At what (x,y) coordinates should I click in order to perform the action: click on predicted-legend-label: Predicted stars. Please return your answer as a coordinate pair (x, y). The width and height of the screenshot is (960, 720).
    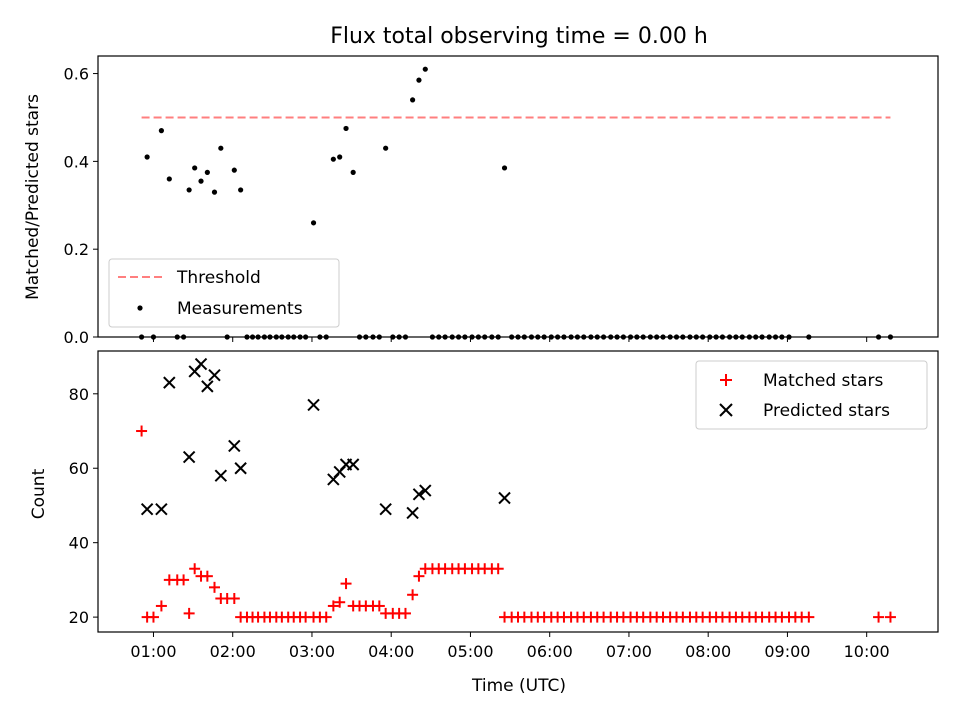
    Looking at the image, I should click on (826, 411).